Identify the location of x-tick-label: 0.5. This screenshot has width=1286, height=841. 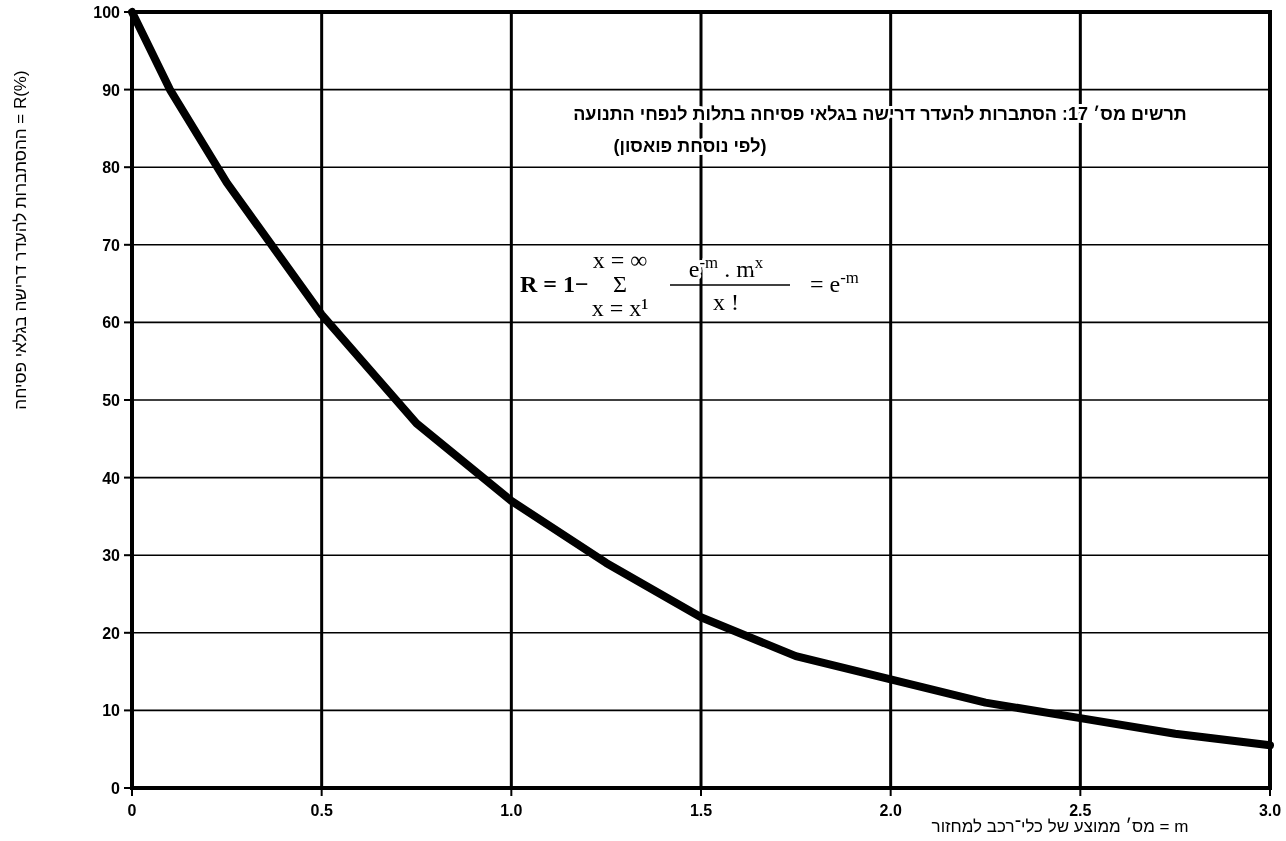
(321, 810).